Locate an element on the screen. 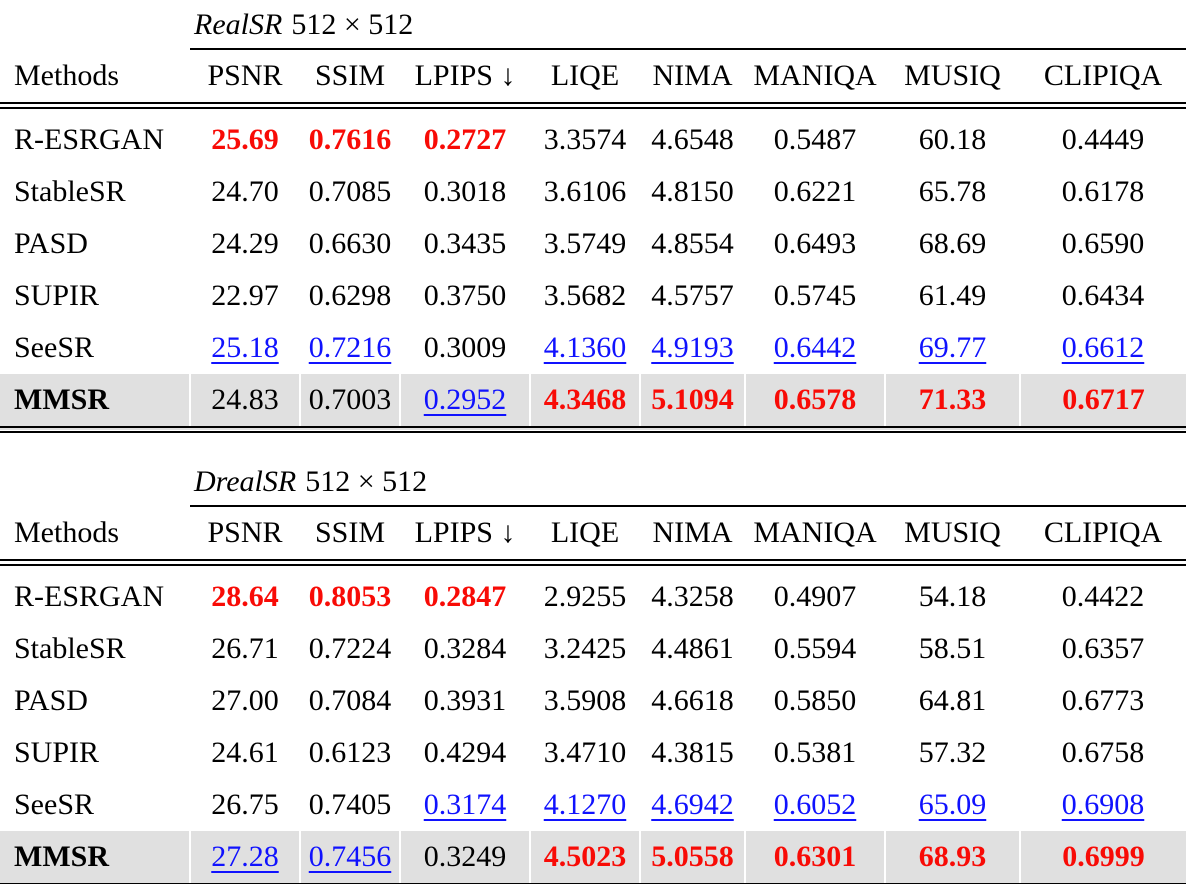 This screenshot has width=1186, height=884. metric-cell: 22.97 is located at coordinates (245, 296).